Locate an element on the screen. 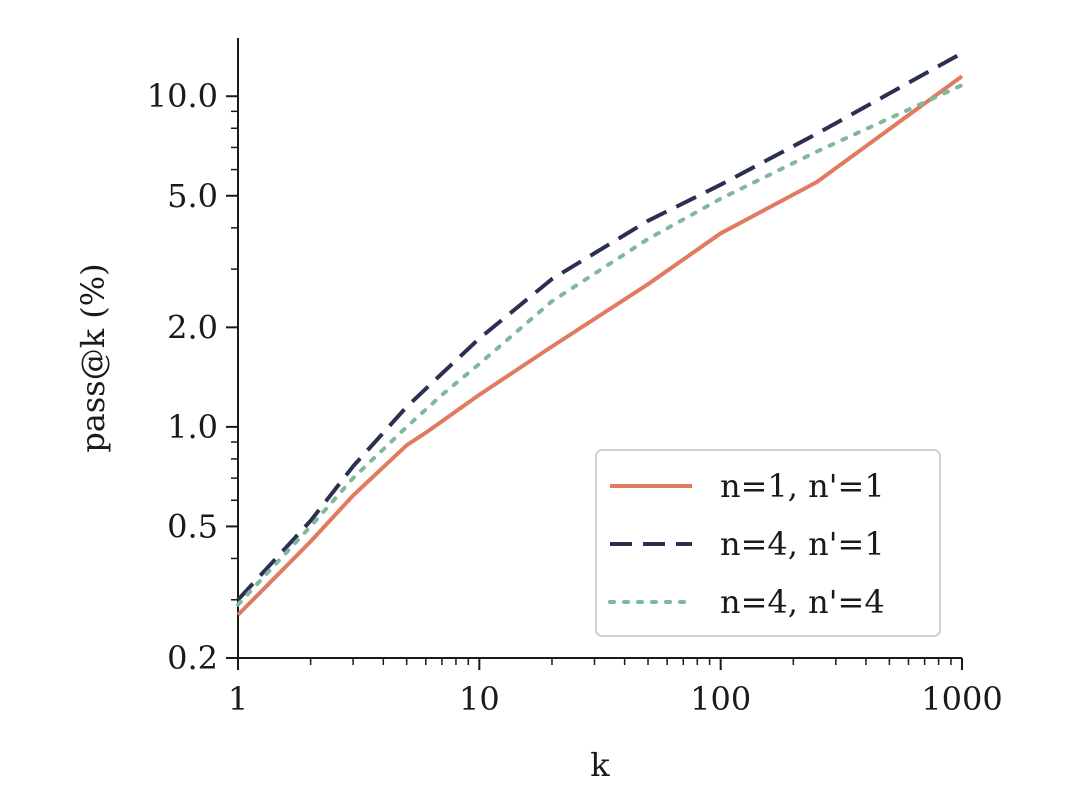  legend-label-2: n=4, n'=1 is located at coordinates (802, 544).